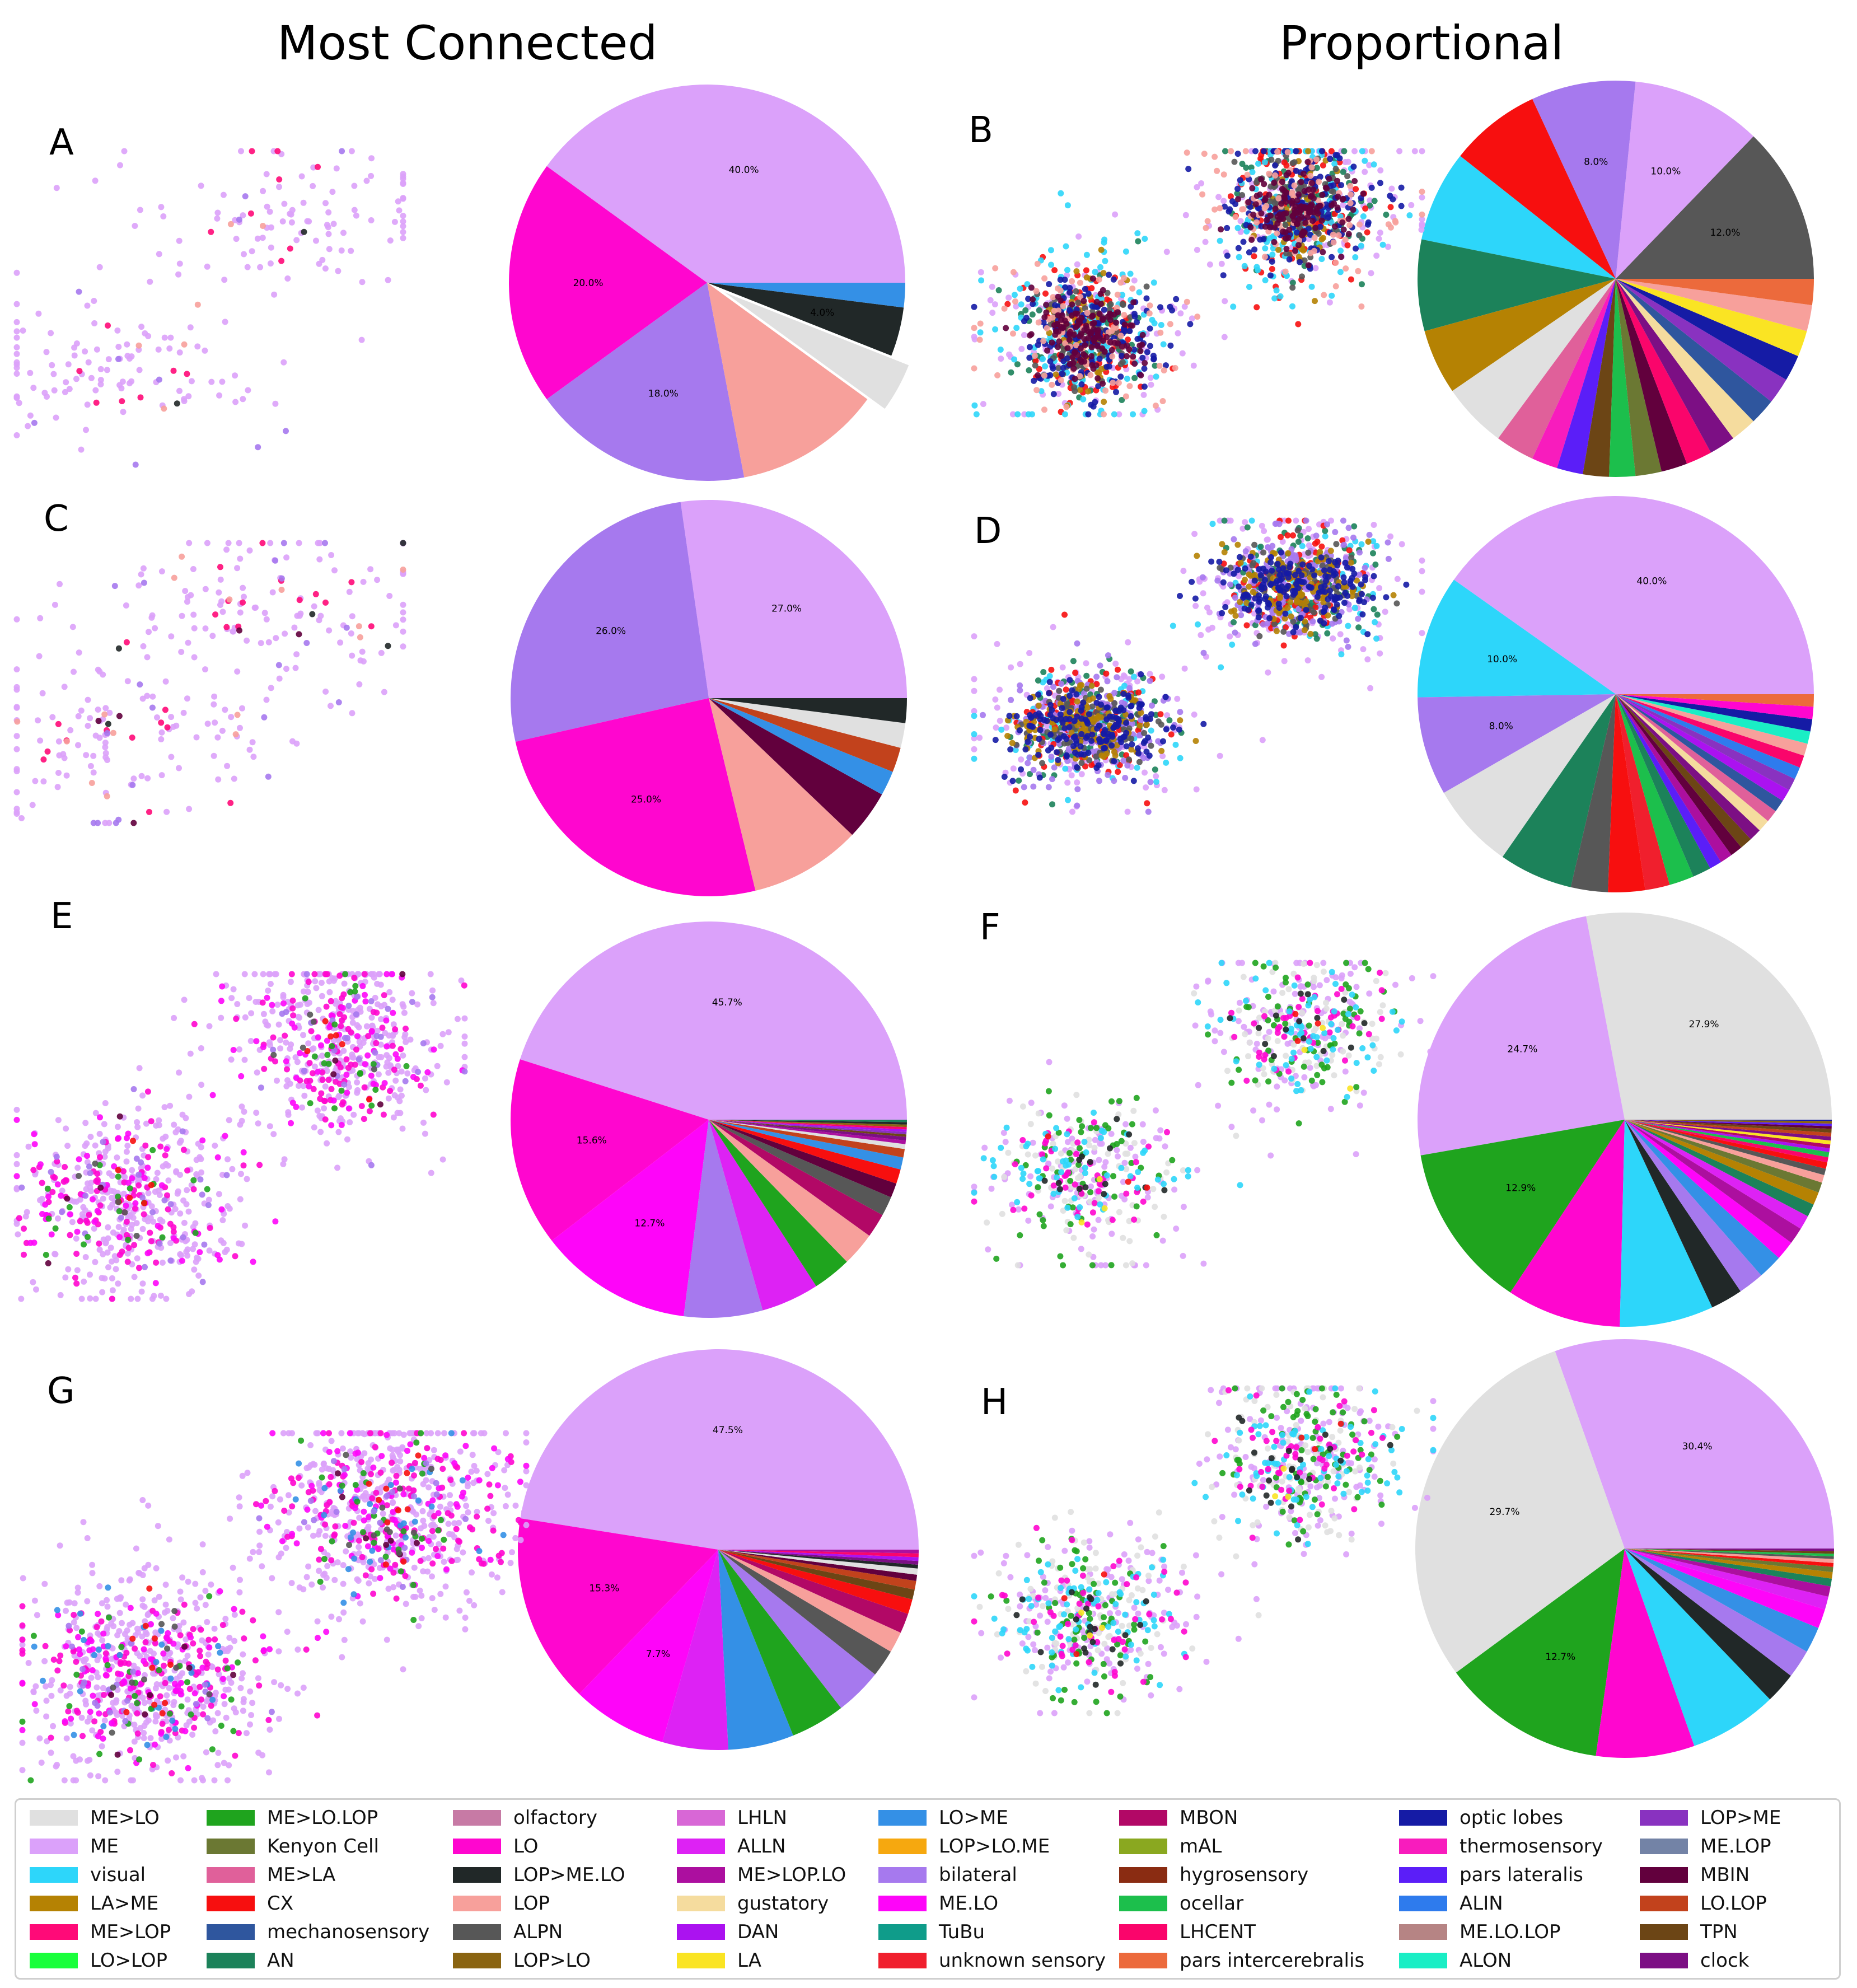 The height and width of the screenshot is (1988, 1857). Describe the element at coordinates (1615, 693) in the screenshot. I see `pie-chart-d: 40.0%10.0%8.0%` at that location.